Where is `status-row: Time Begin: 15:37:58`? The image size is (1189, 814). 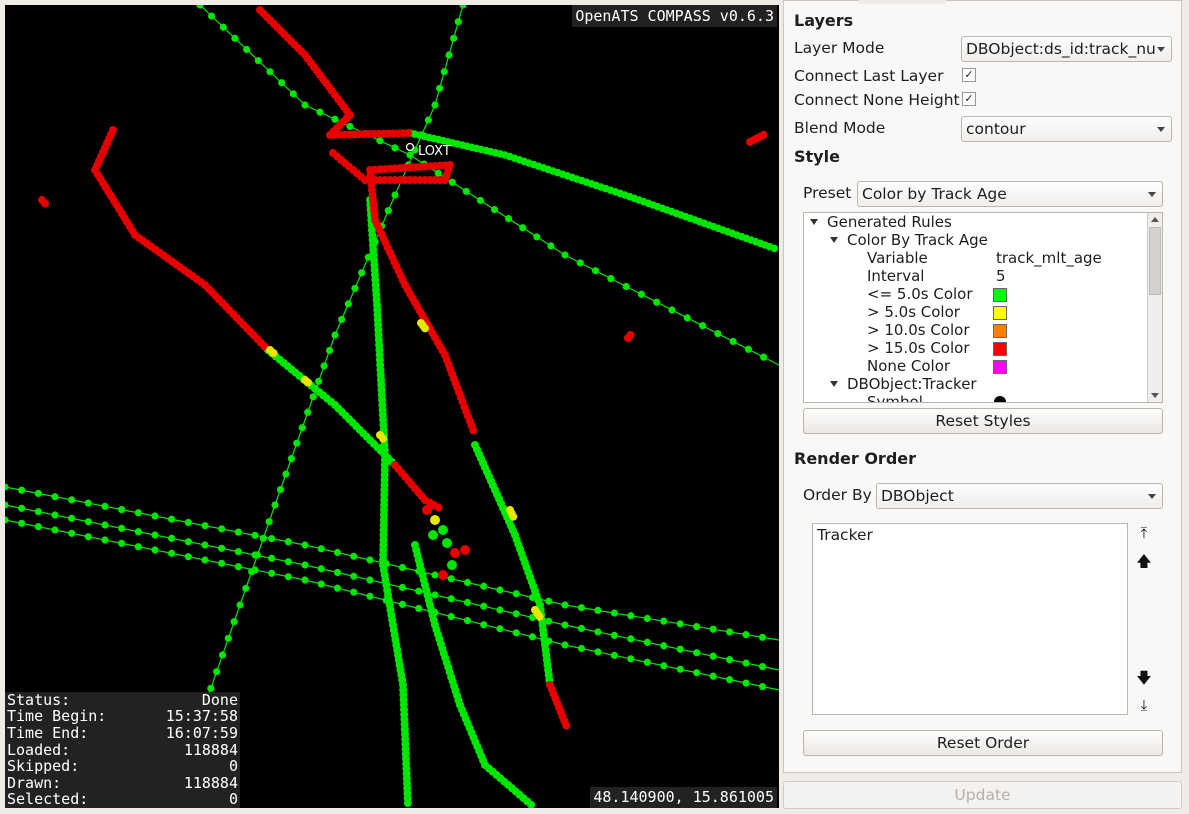
status-row: Time Begin: 15:37:58 is located at coordinates (122, 716).